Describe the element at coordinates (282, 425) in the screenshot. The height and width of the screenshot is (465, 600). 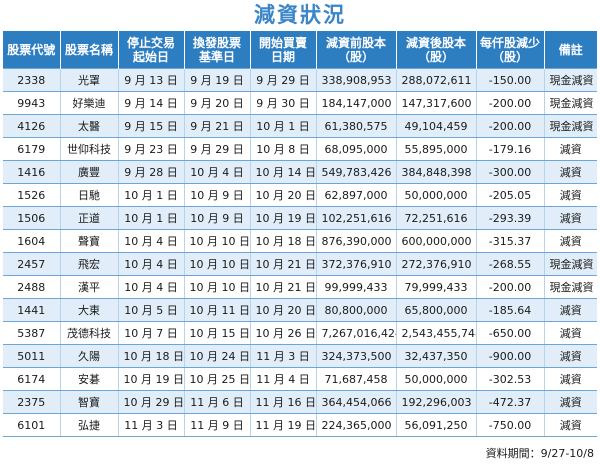
I see `resume-trading-date-cell: 11 月 19 日` at that location.